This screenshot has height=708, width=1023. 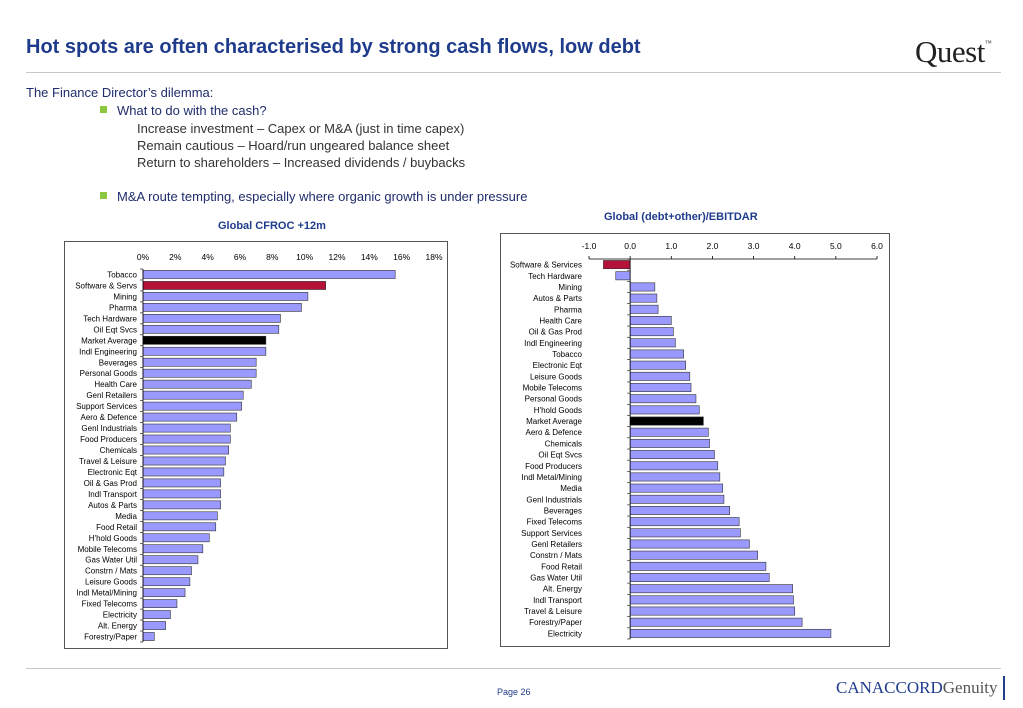 I want to click on bullet-cash: What to do with the cash?, so click(x=183, y=110).